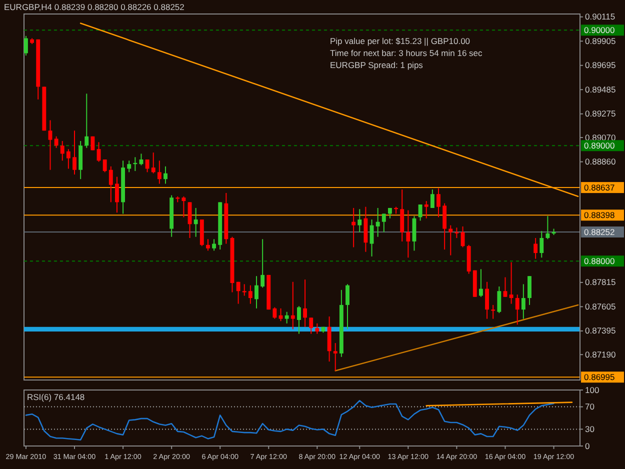 Image resolution: width=625 pixels, height=469 pixels. Describe the element at coordinates (600, 65) in the screenshot. I see `y-tick-label: 0.89695` at that location.